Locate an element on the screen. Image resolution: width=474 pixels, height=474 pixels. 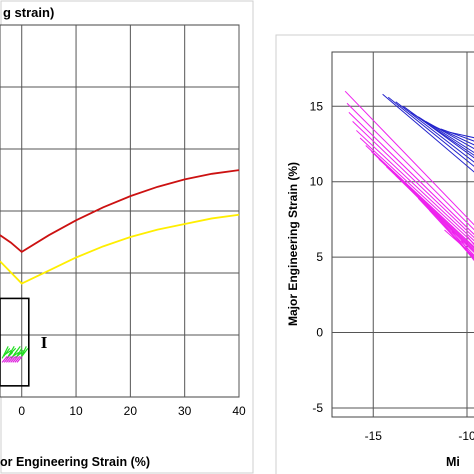
left-x-tick-label: 40 is located at coordinates (239, 411).